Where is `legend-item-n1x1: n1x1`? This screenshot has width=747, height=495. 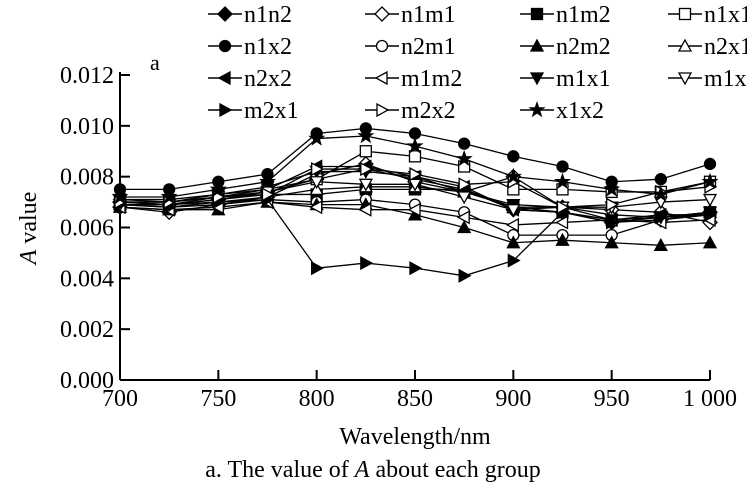 legend-item-n1x1: n1x1 is located at coordinates (707, 15).